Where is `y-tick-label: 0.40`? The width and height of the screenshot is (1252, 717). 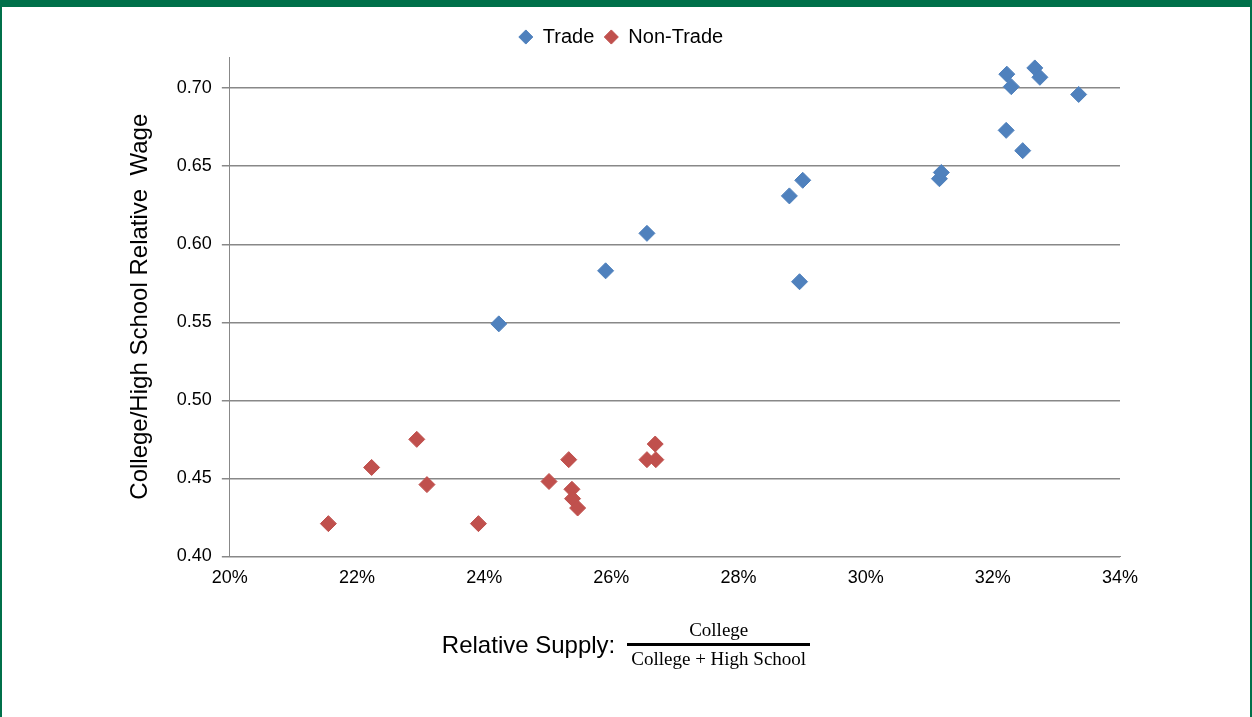 y-tick-label: 0.40 is located at coordinates (194, 555).